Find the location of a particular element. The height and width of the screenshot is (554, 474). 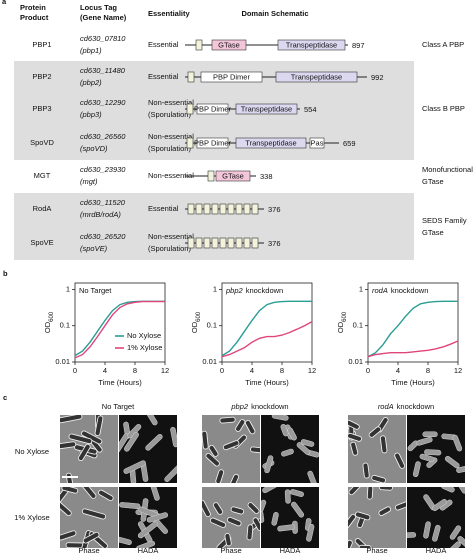

column-title-rest: knockdown is located at coordinates (416, 406).